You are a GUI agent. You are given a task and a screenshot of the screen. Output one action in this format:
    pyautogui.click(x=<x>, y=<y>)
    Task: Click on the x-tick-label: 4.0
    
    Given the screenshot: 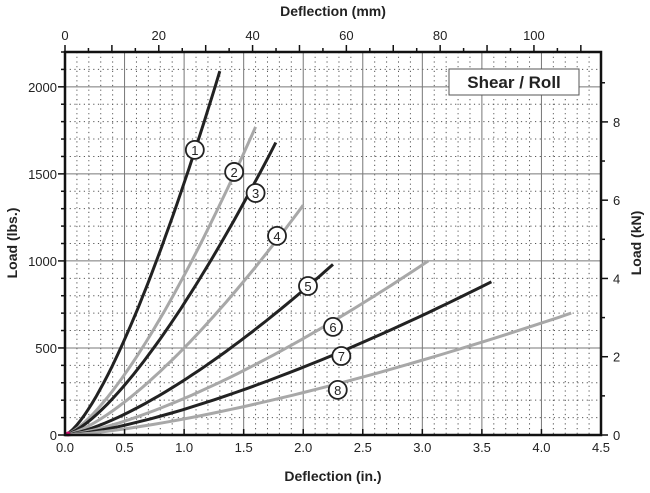 What is the action you would take?
    pyautogui.click(x=541, y=447)
    